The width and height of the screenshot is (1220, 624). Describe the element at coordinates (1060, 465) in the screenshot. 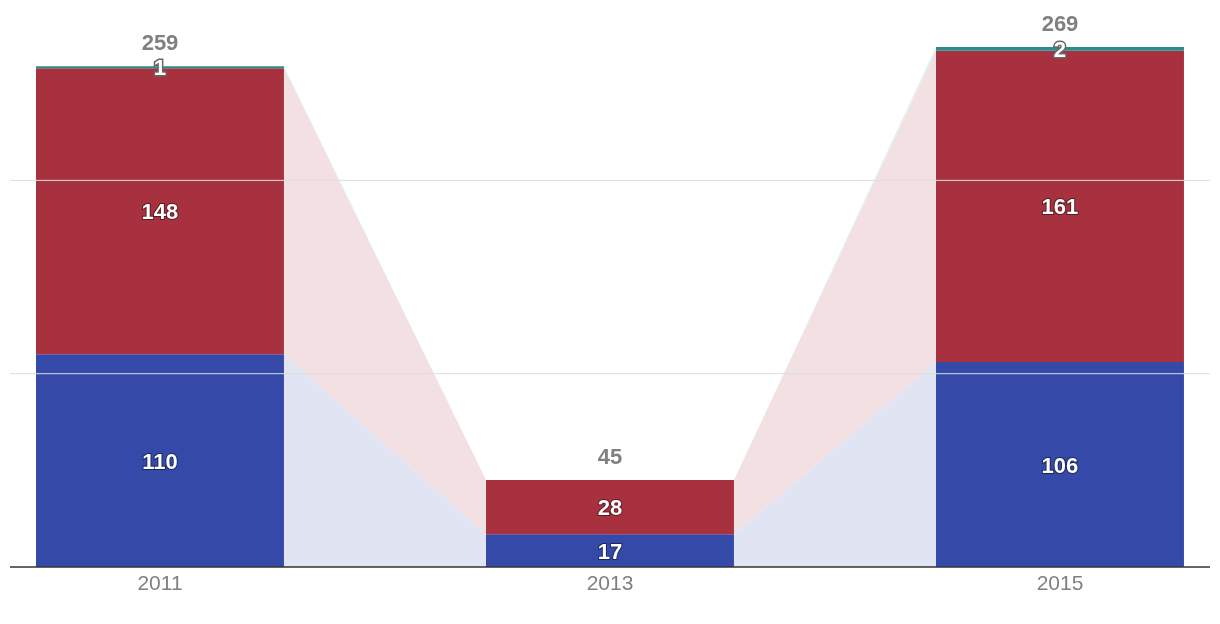

I see `data-label: 106` at that location.